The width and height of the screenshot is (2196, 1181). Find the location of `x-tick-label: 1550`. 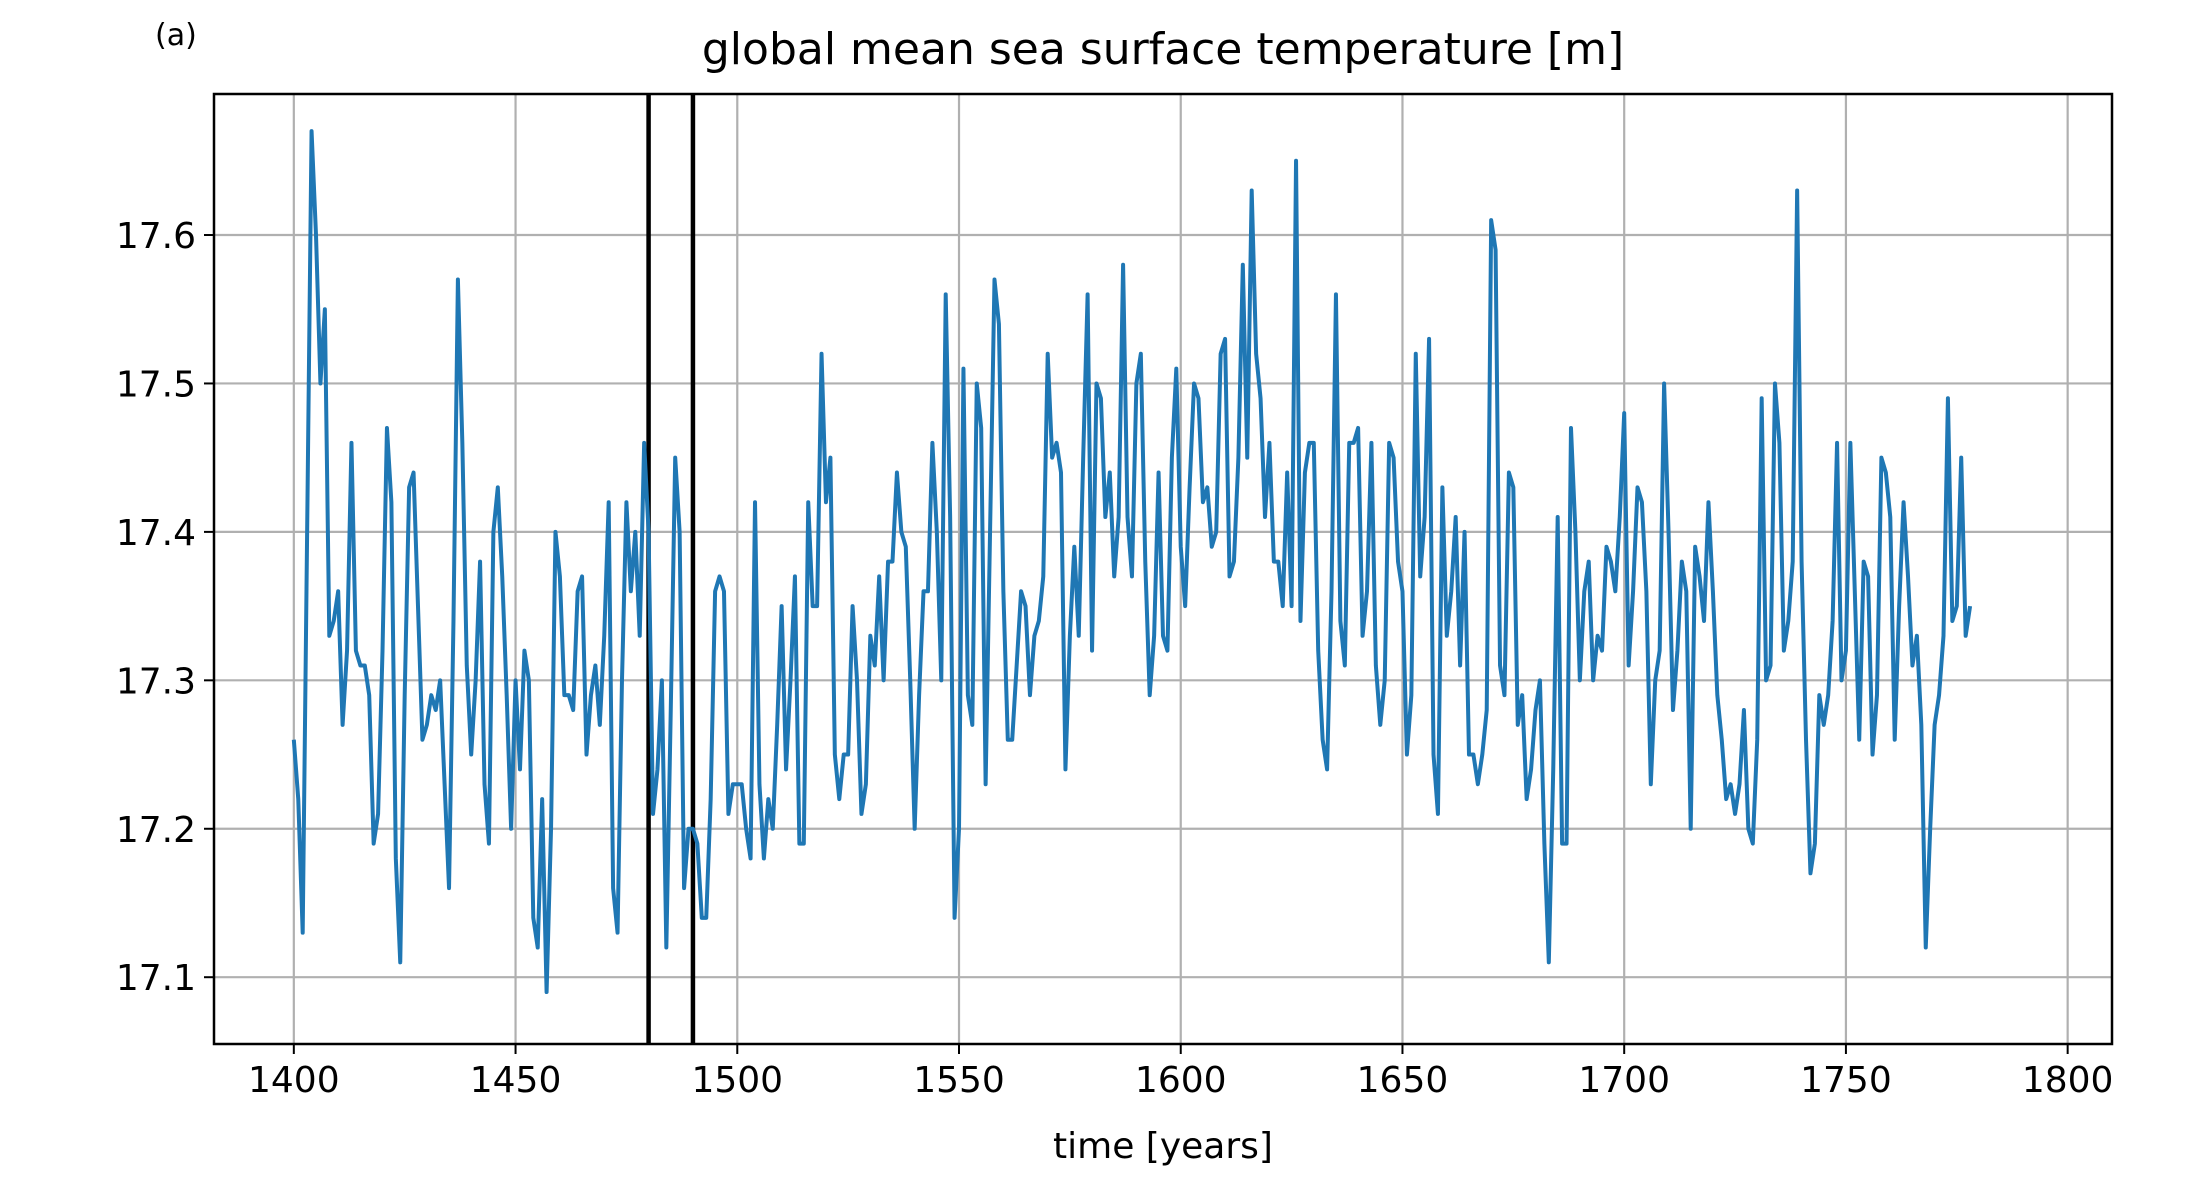

x-tick-label: 1550 is located at coordinates (959, 1080).